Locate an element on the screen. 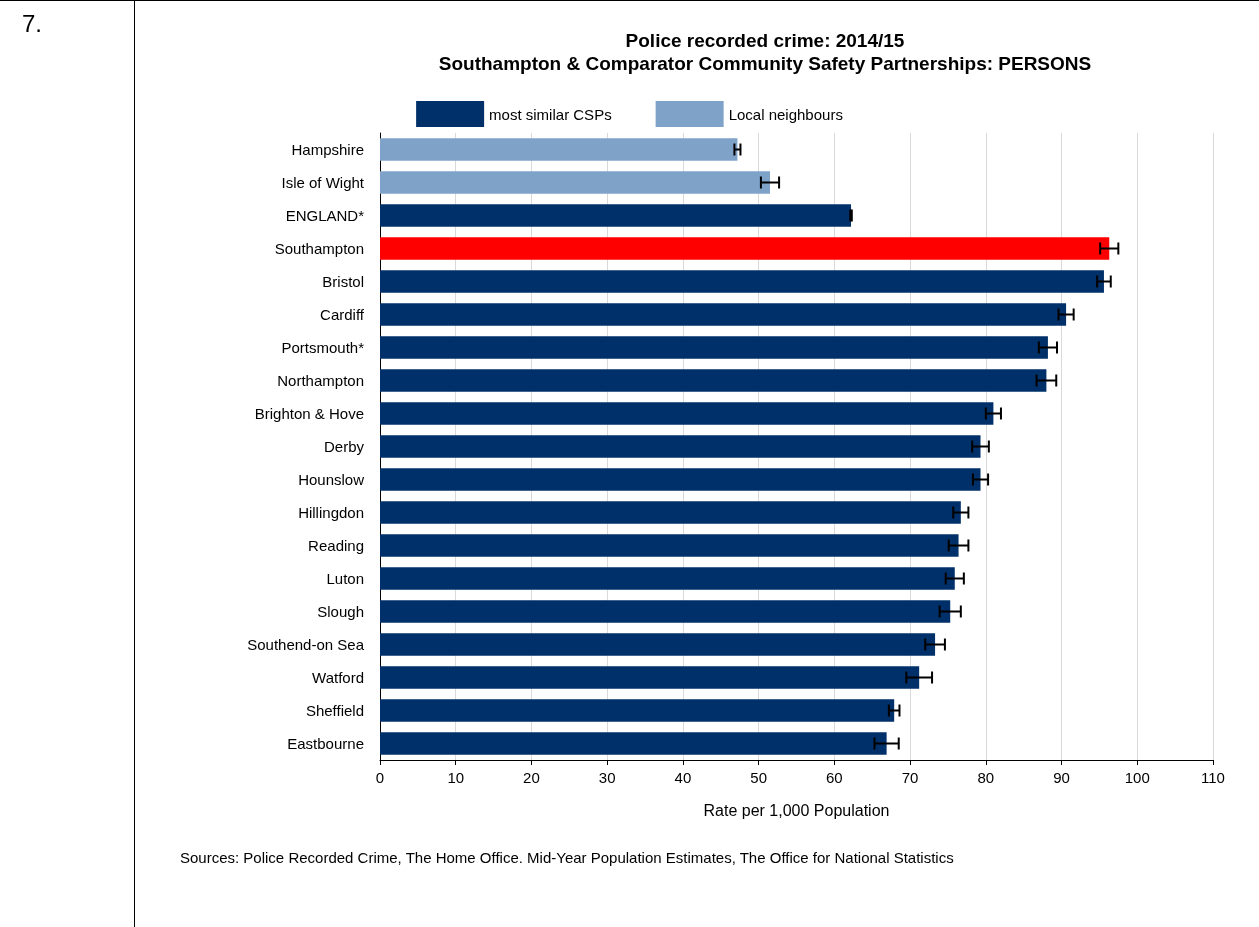  x-tick-label: 110 is located at coordinates (1213, 777).